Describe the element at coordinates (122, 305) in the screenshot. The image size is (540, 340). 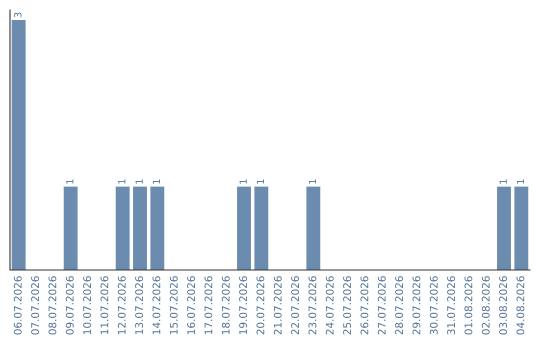
I see `x-tick-label: 12.07.2026` at that location.